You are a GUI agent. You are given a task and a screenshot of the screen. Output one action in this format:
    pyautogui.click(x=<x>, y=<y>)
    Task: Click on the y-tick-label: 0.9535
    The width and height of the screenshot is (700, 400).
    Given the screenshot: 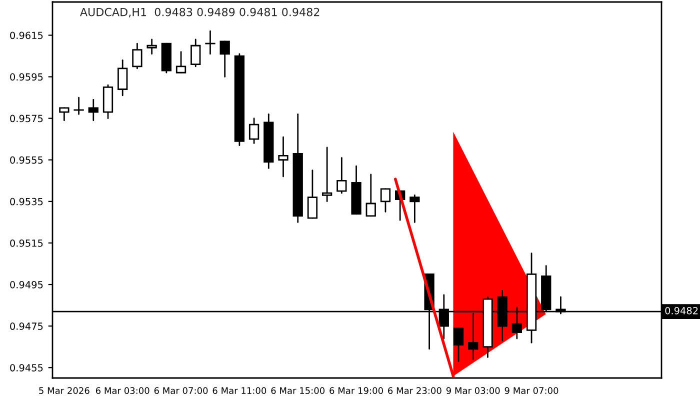 What is the action you would take?
    pyautogui.click(x=26, y=202)
    